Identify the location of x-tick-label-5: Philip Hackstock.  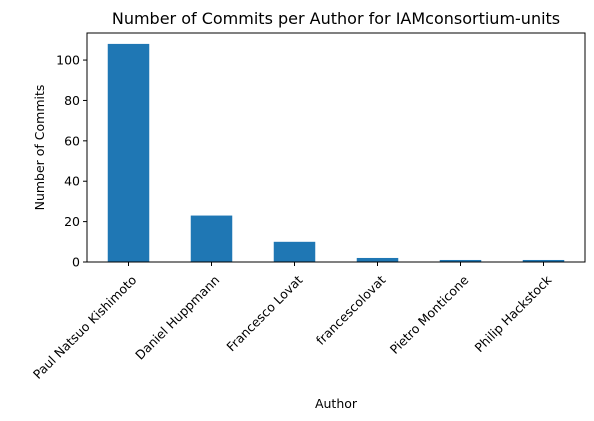
(513, 313).